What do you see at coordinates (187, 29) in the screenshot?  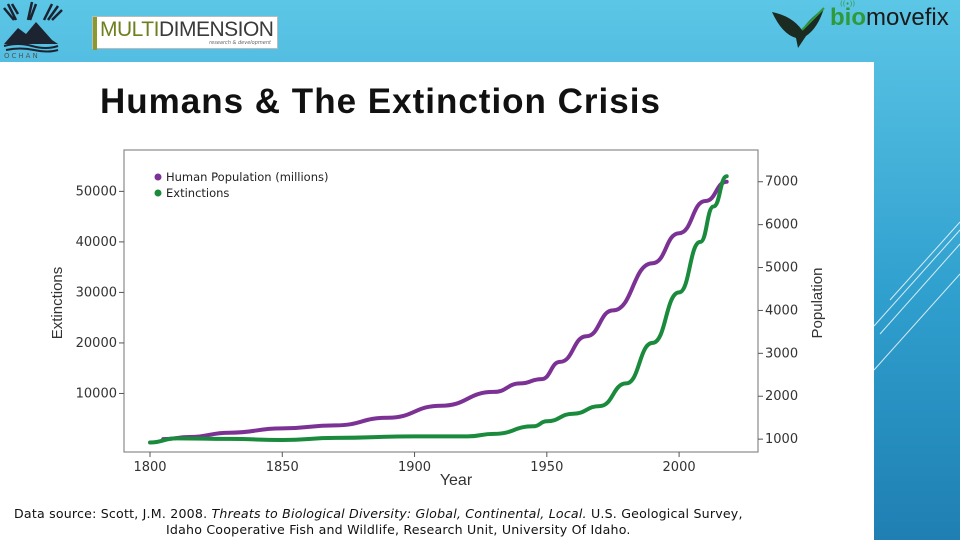 I see `multidimension-logo-name: MULTIDIMENSION` at bounding box center [187, 29].